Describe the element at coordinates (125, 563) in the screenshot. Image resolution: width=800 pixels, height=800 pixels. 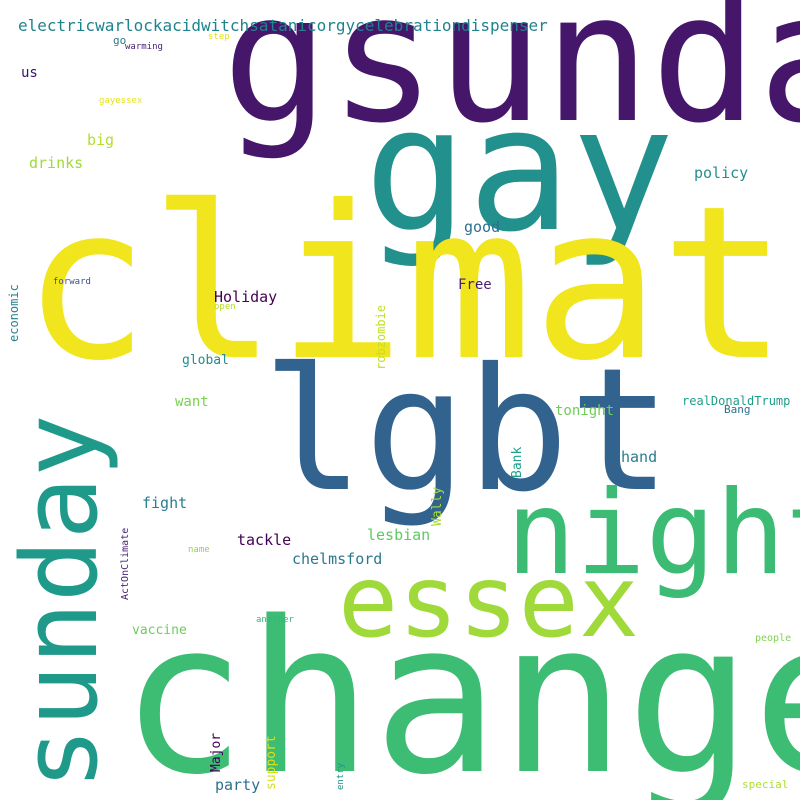
I see `word-actonclimate: ActOnClimate` at that location.